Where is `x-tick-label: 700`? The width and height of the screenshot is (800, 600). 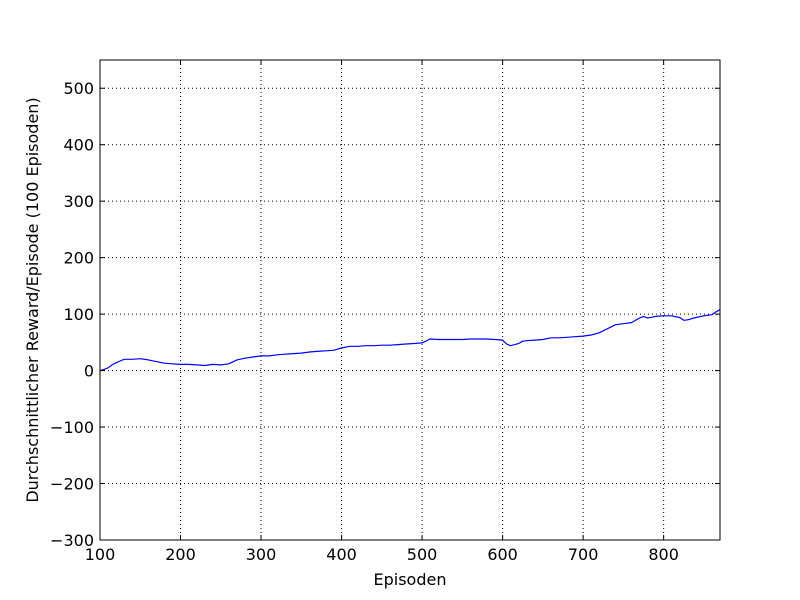
x-tick-label: 700 is located at coordinates (583, 554).